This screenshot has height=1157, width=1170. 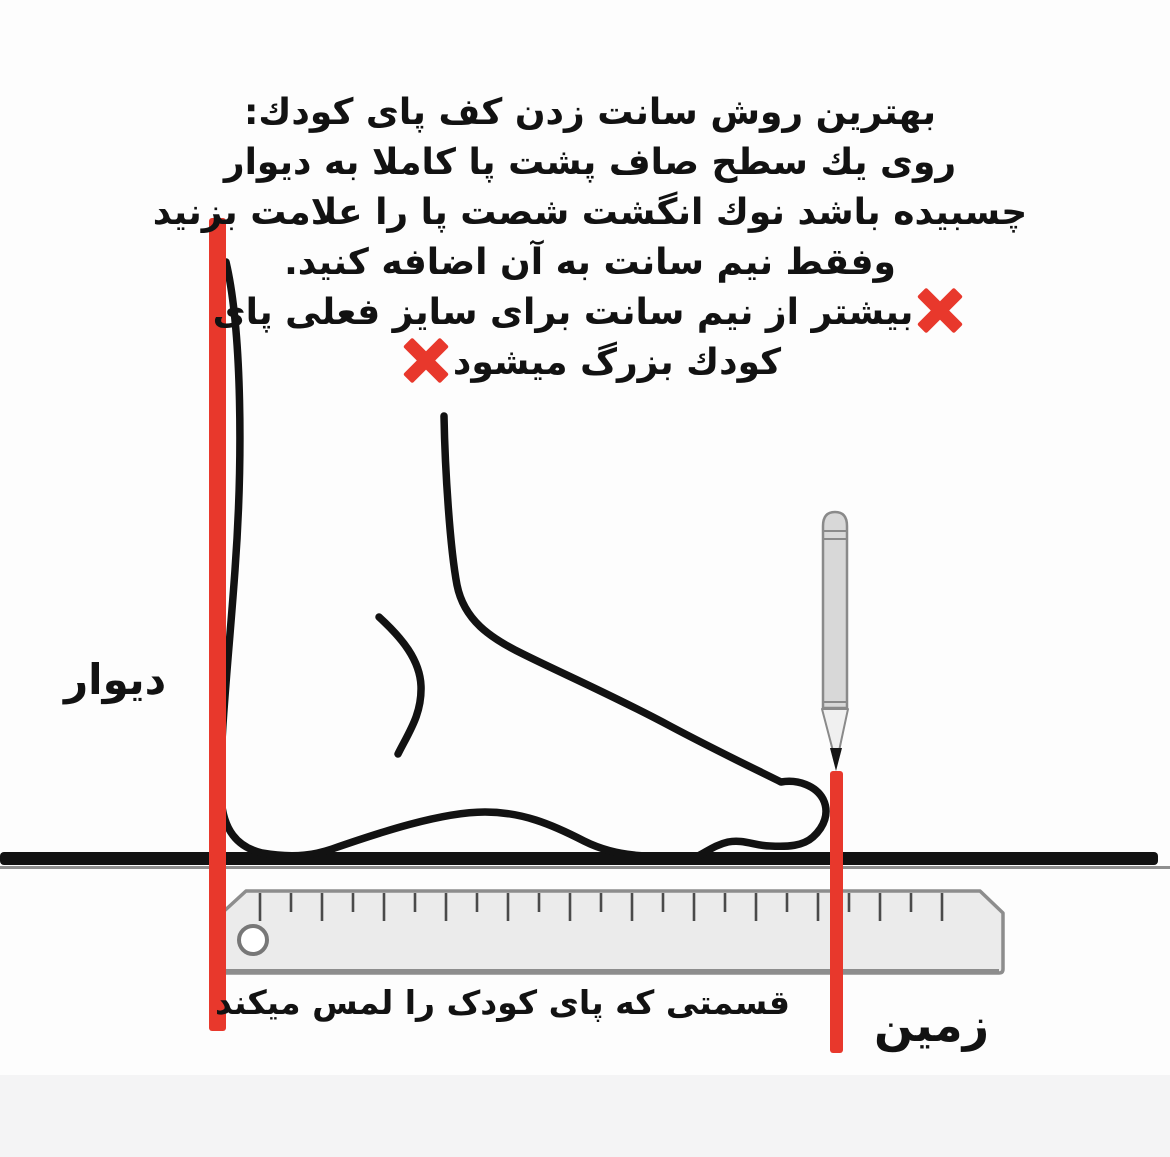 I want to click on ground-label: زمین, so click(x=932, y=1025).